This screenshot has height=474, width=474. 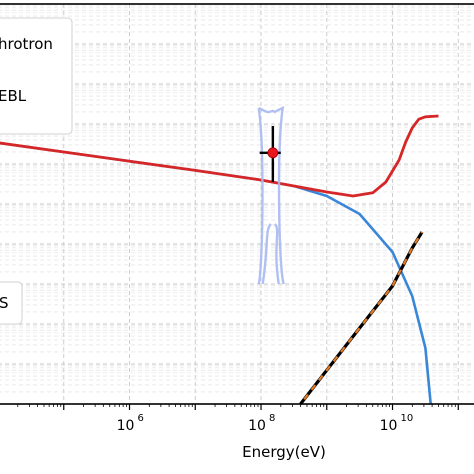 I want to click on data-point-group, so click(x=270, y=154).